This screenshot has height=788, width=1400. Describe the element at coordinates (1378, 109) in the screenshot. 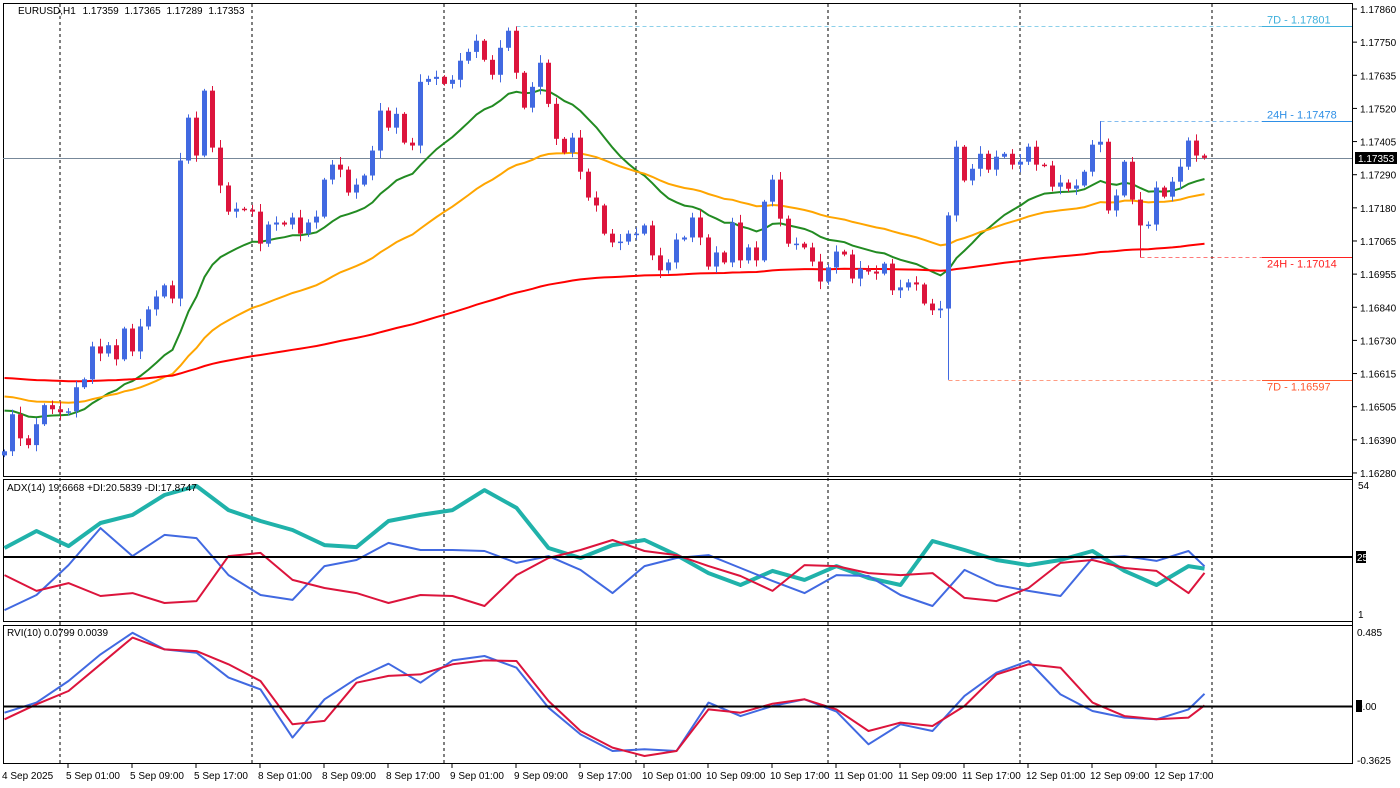

I see `price-tick-label: 1.17520` at that location.